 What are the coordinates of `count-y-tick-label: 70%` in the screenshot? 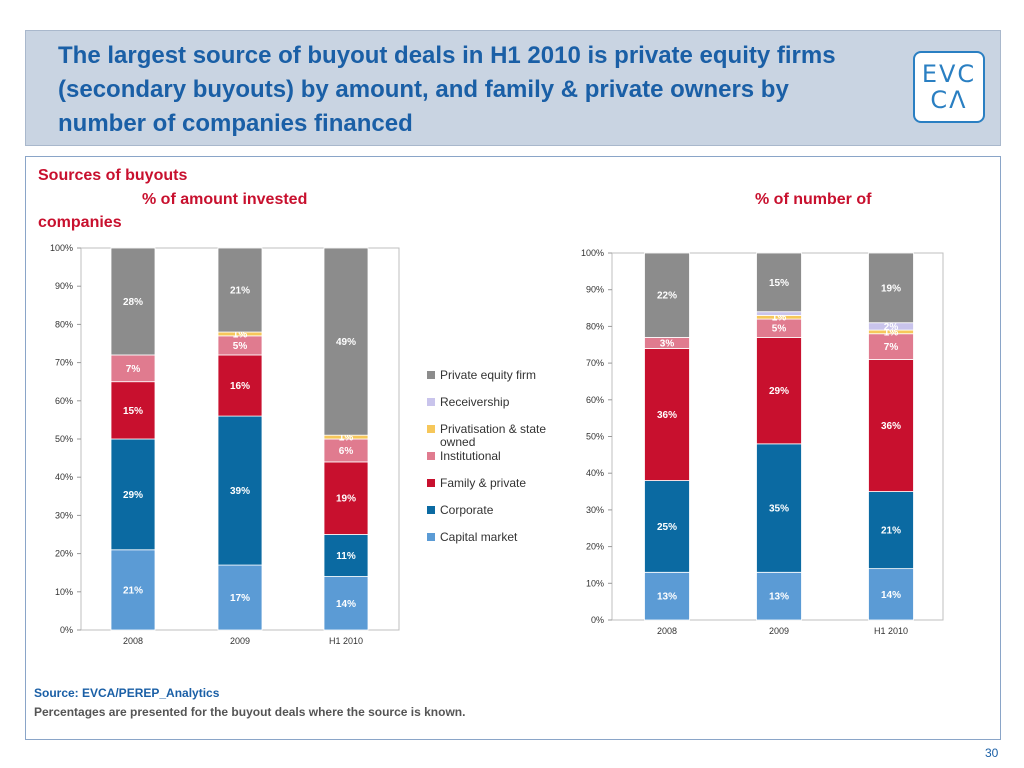 It's located at (595, 363).